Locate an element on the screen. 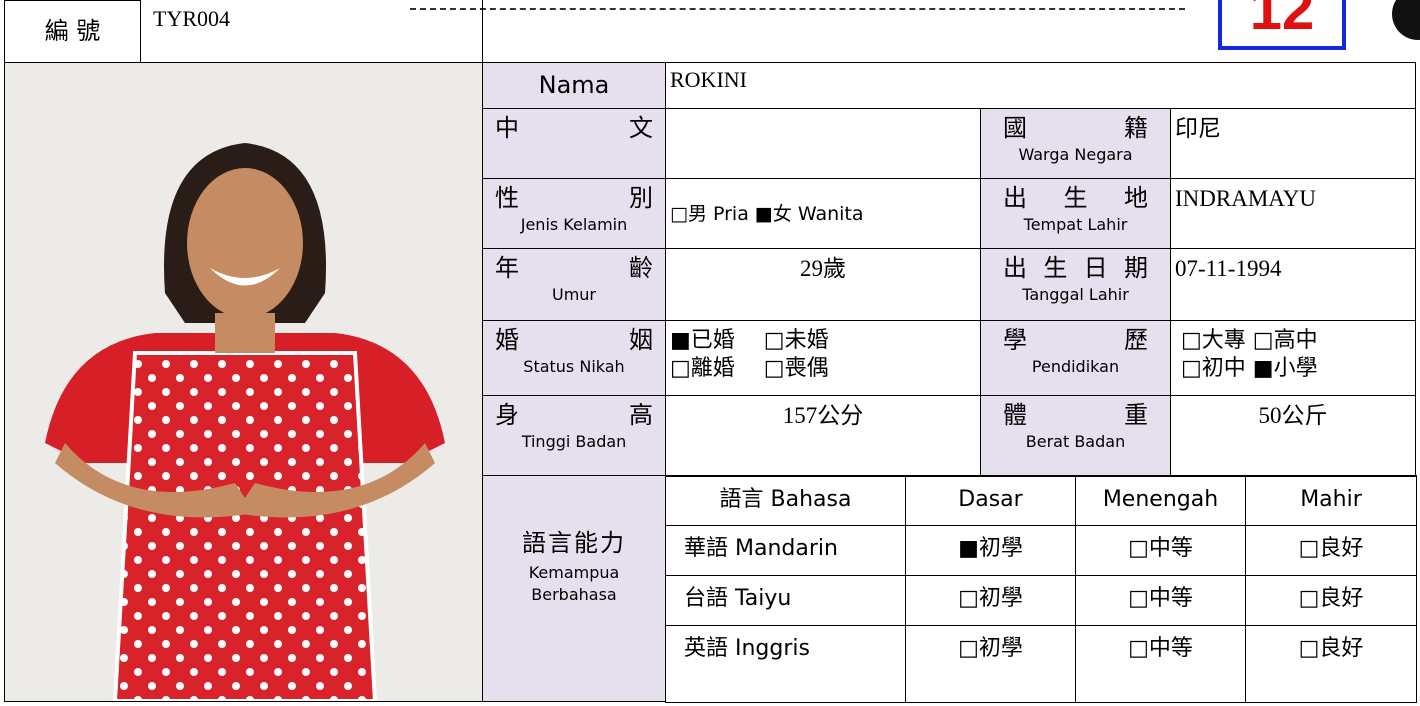 Image resolution: width=1420 pixels, height=706 pixels. language-header: Menengah is located at coordinates (1160, 500).